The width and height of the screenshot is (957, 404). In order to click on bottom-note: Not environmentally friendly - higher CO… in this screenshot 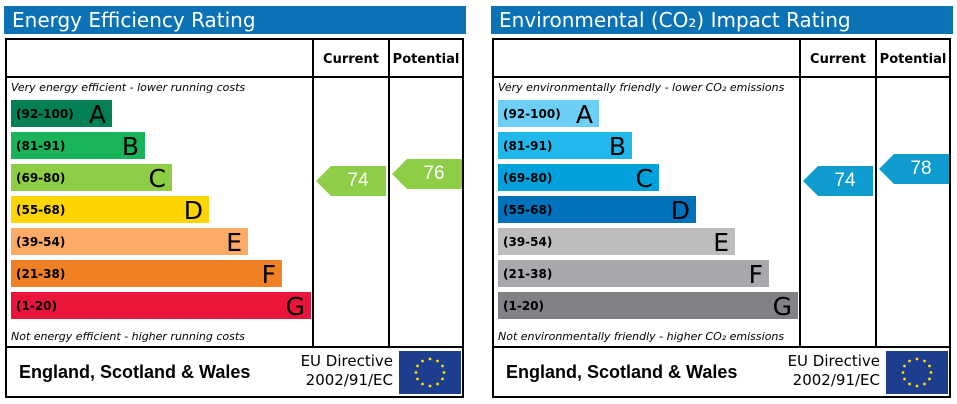, I will do `click(641, 336)`.